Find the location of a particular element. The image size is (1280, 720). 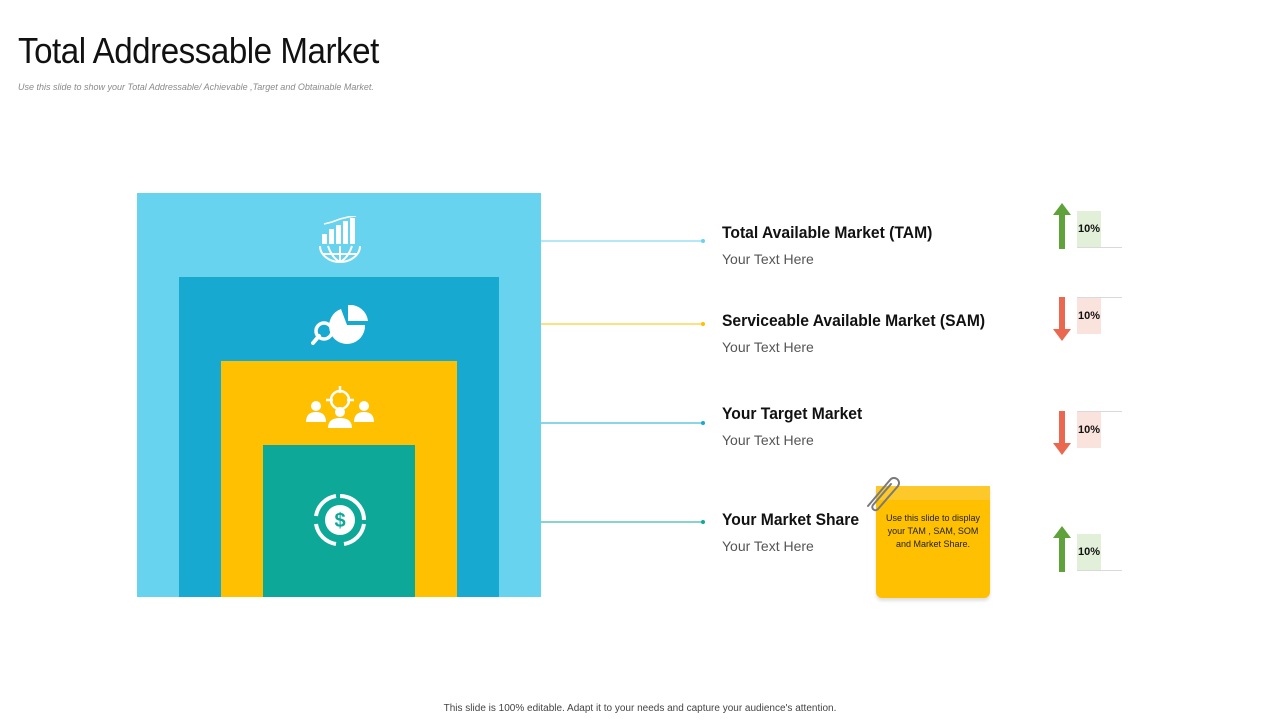

sam-percent: 10% is located at coordinates (1089, 316).